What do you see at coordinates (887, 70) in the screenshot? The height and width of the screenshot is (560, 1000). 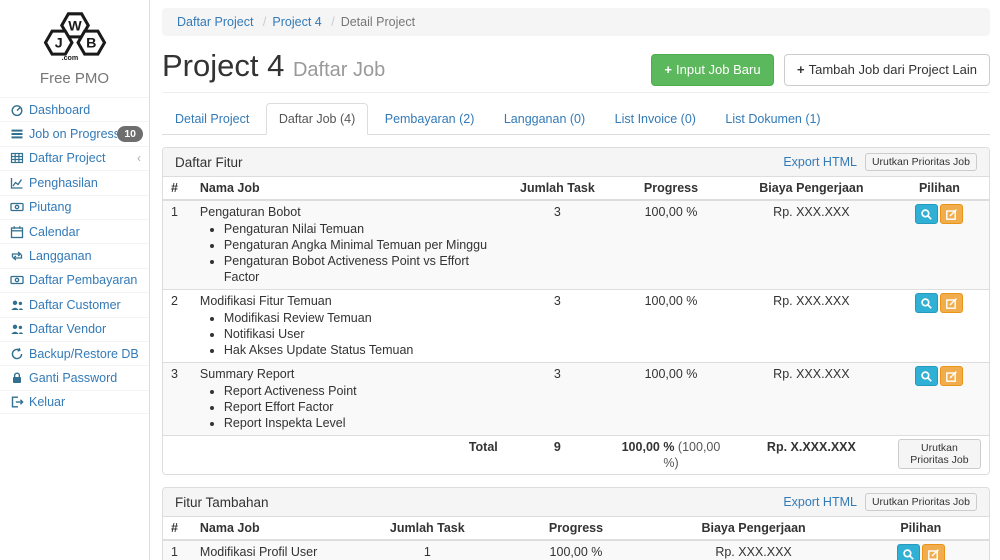 I see `tambah-job-dari-project-lain-button: + Tambah Job dari Project Lain` at bounding box center [887, 70].